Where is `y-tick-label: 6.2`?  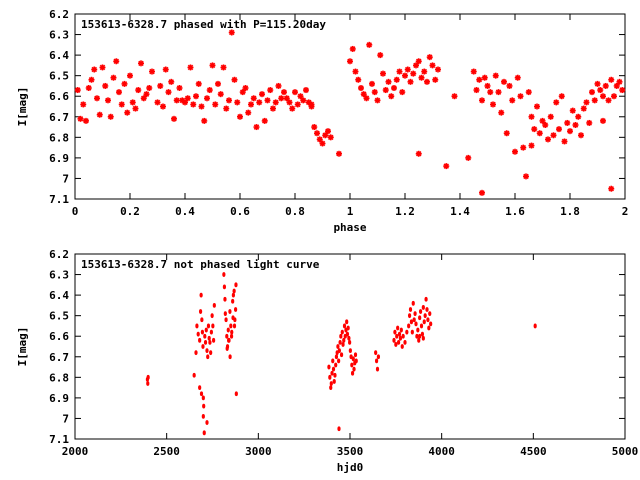 y-tick-label: 6.2 is located at coordinates (59, 254).